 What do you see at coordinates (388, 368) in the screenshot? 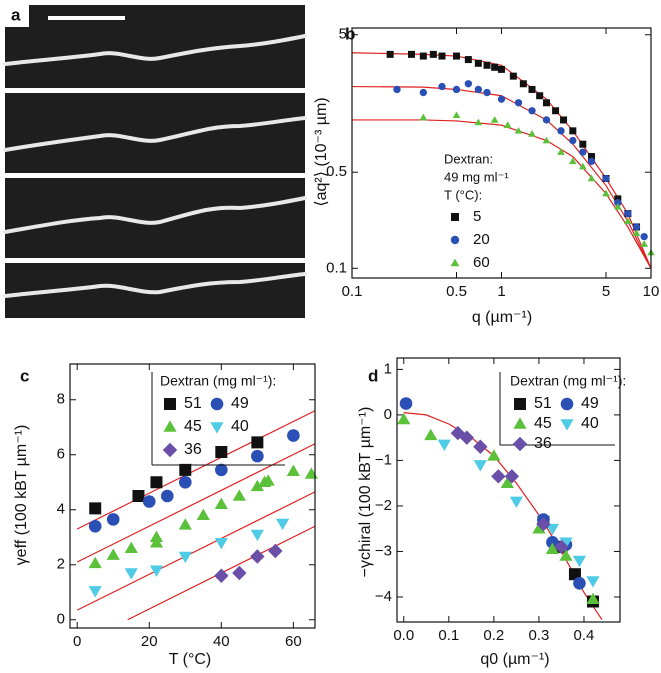
I see `y-tick-label: 1` at bounding box center [388, 368].